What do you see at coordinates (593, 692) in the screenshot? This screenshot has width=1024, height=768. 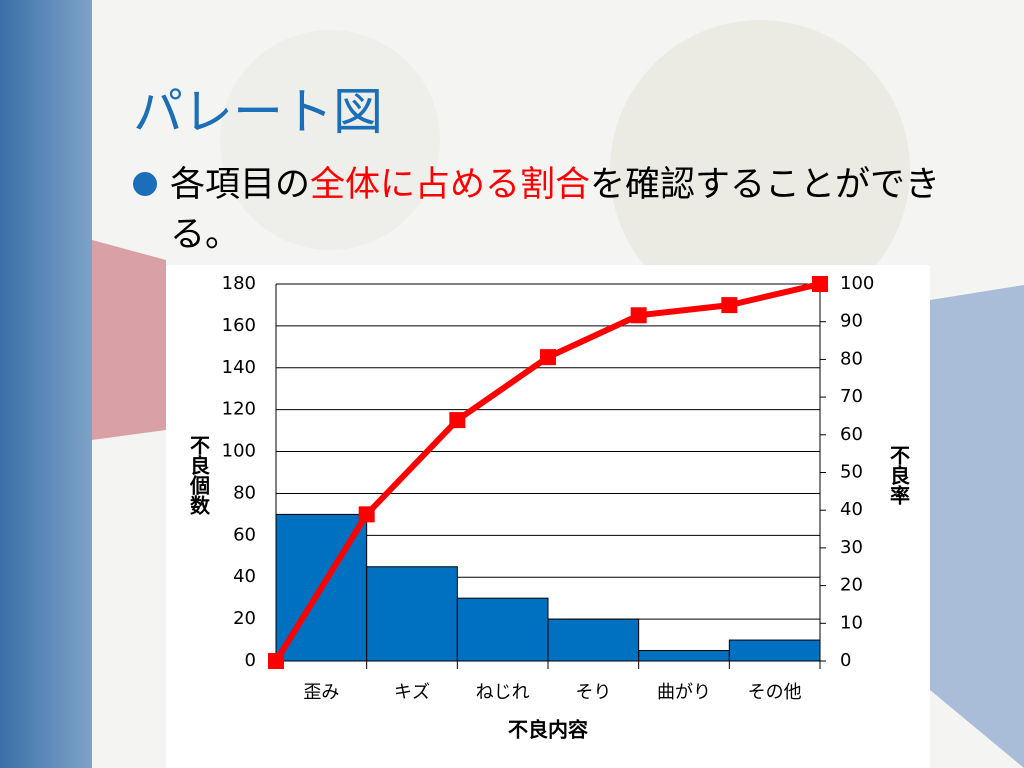 I see `x-tick-label: そり` at bounding box center [593, 692].